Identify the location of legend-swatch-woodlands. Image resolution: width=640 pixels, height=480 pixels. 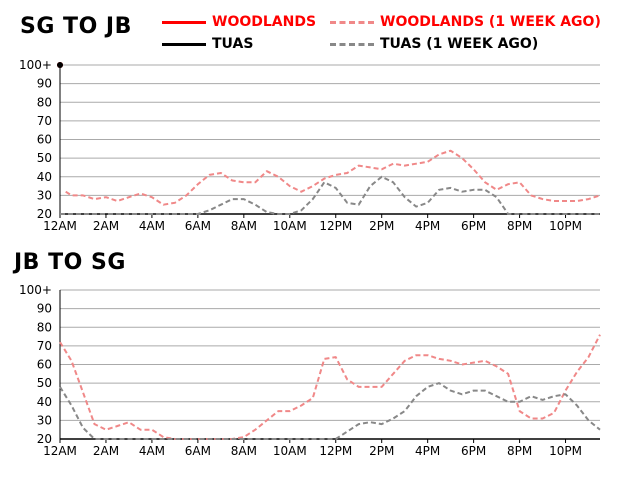
(184, 22).